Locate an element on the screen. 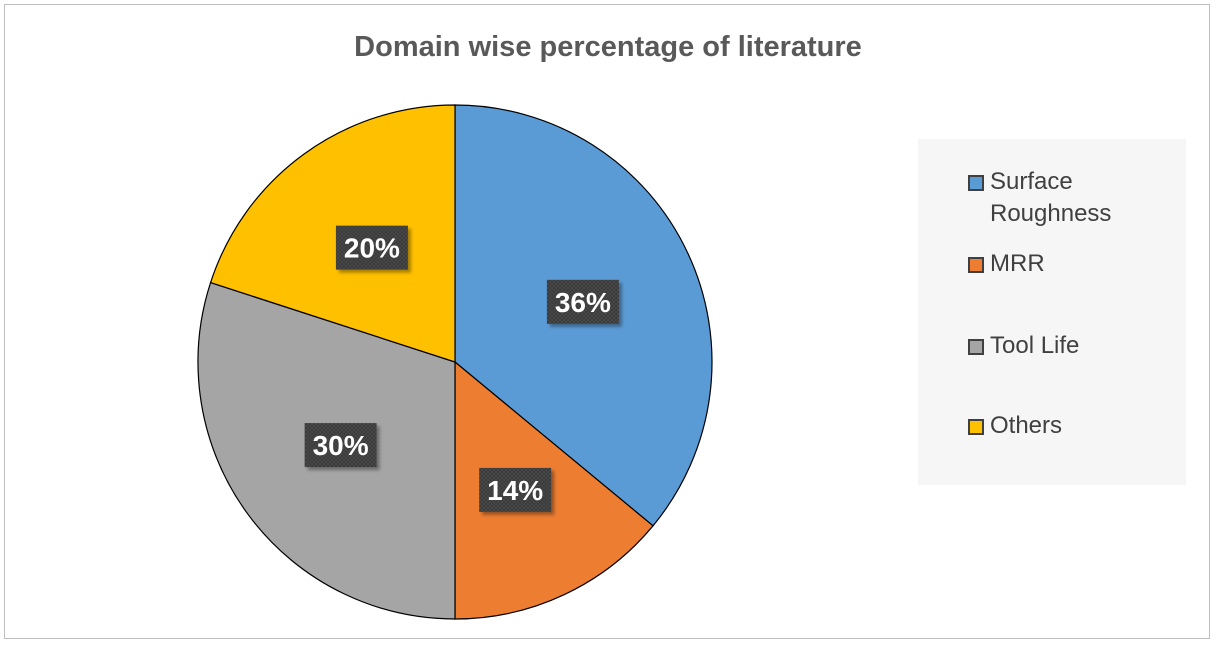  legend-label-tool-life: Tool Life is located at coordinates (1035, 345).